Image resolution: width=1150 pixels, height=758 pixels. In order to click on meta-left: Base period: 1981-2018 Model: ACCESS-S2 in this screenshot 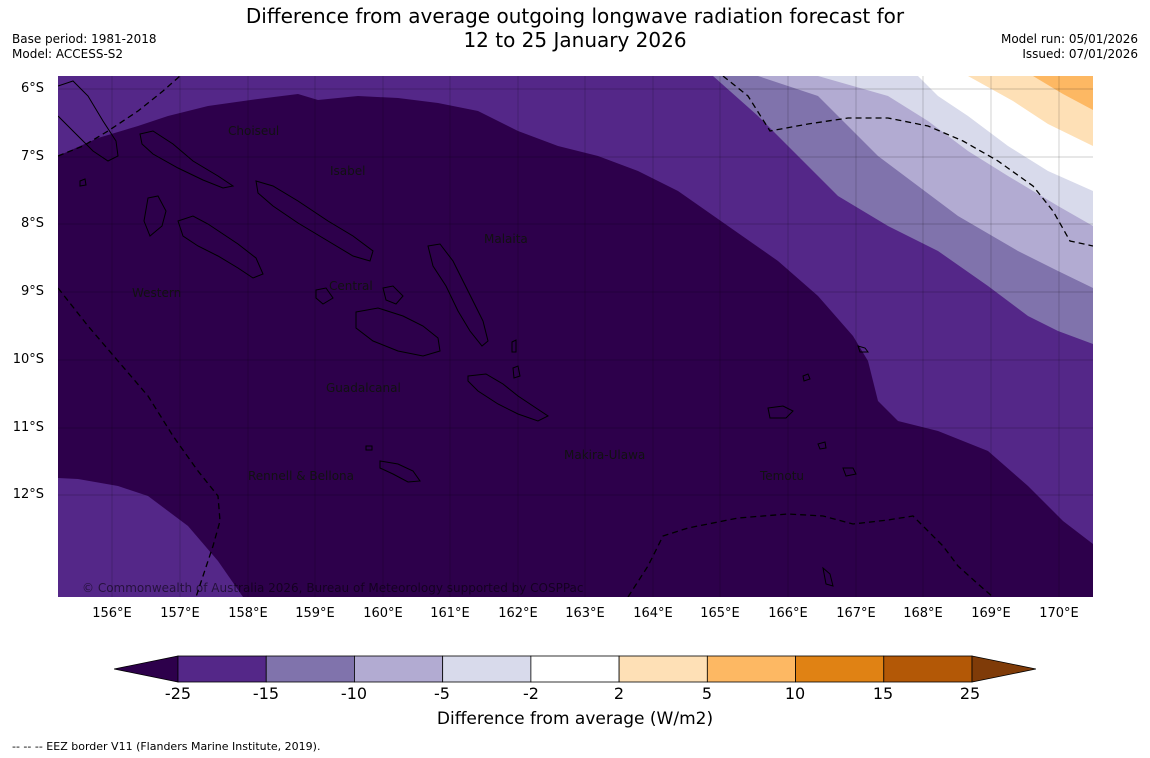, I will do `click(84, 47)`.